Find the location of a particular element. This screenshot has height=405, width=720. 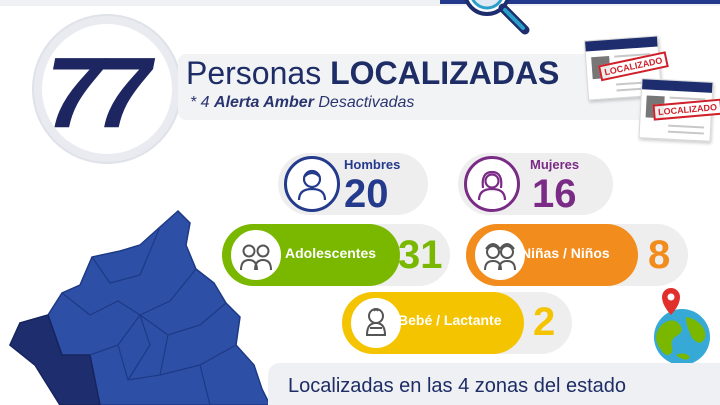

magnifier-icon is located at coordinates (497, 17).